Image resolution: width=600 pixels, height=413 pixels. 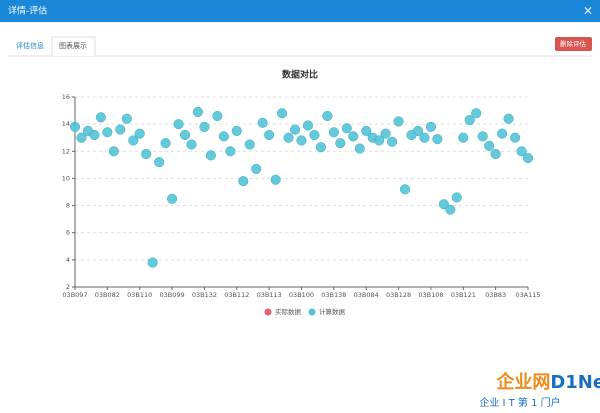 I want to click on delete-button-bg, so click(x=573, y=44).